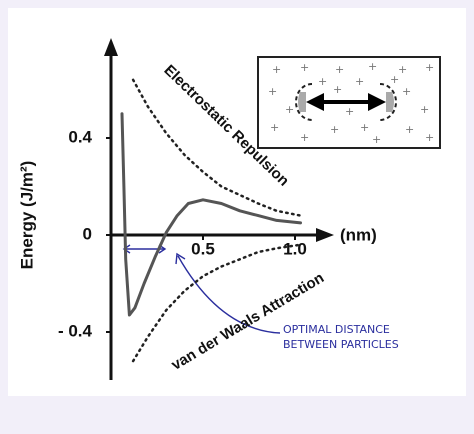  What do you see at coordinates (111, 47) in the screenshot?
I see `y-axis-arrow` at bounding box center [111, 47].